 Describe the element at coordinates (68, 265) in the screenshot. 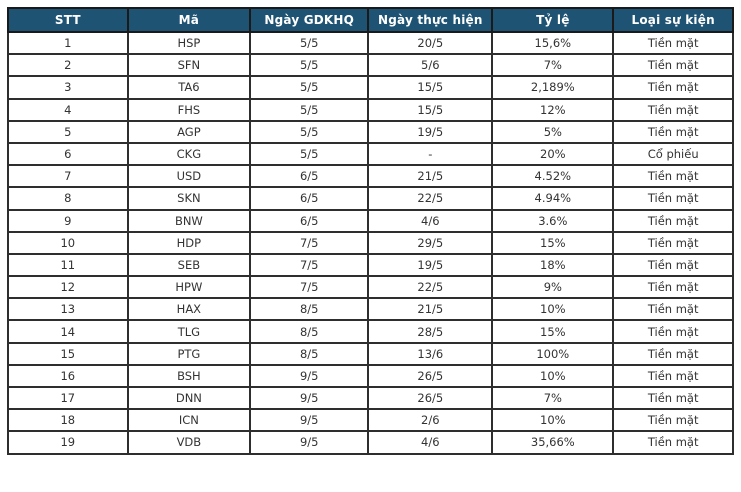

I see `cell-stt: 11` at that location.